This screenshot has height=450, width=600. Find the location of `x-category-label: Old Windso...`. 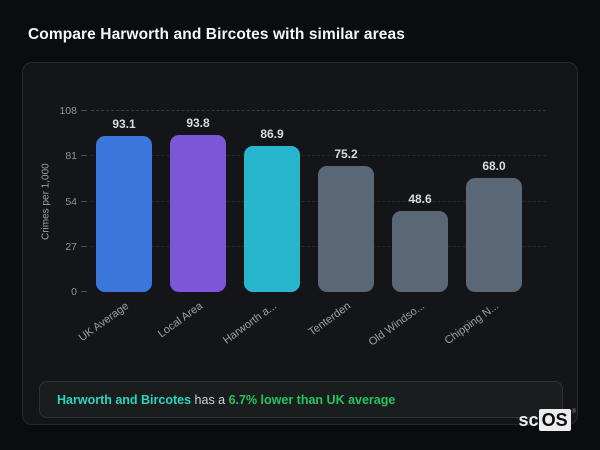

x-category-label: Old Windso... is located at coordinates (397, 324).